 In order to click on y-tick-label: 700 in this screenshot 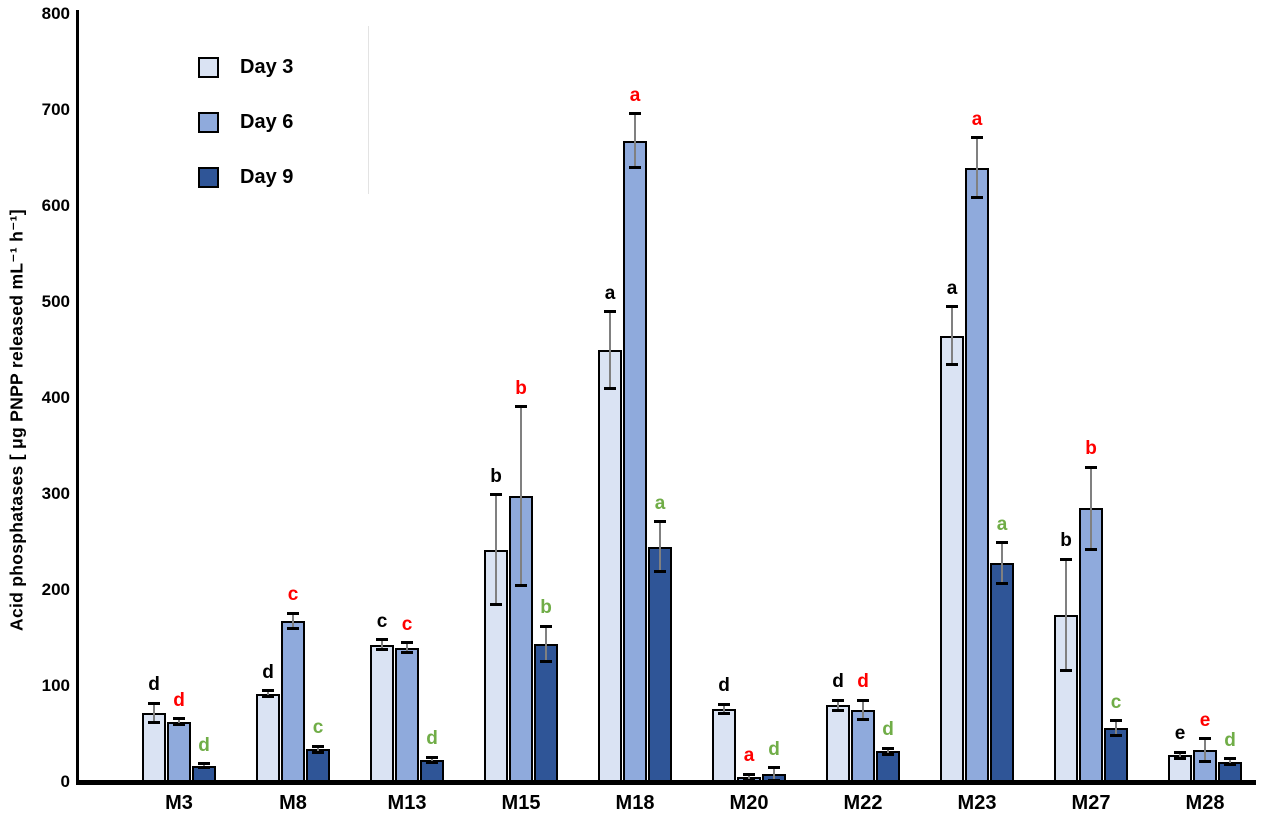, I will do `click(55, 109)`.